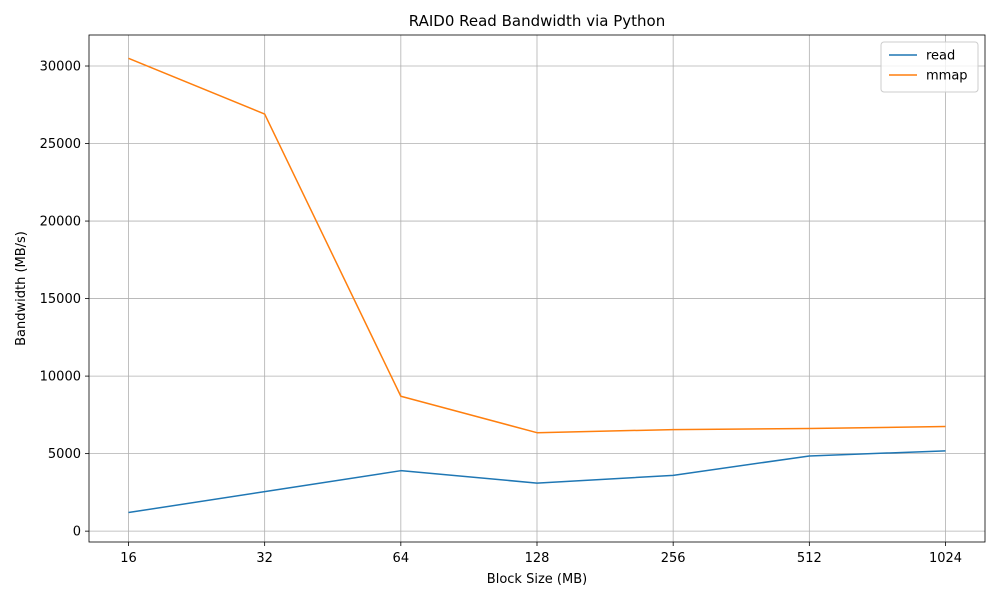  Describe the element at coordinates (940, 56) in the screenshot. I see `legend-label-read: read` at that location.